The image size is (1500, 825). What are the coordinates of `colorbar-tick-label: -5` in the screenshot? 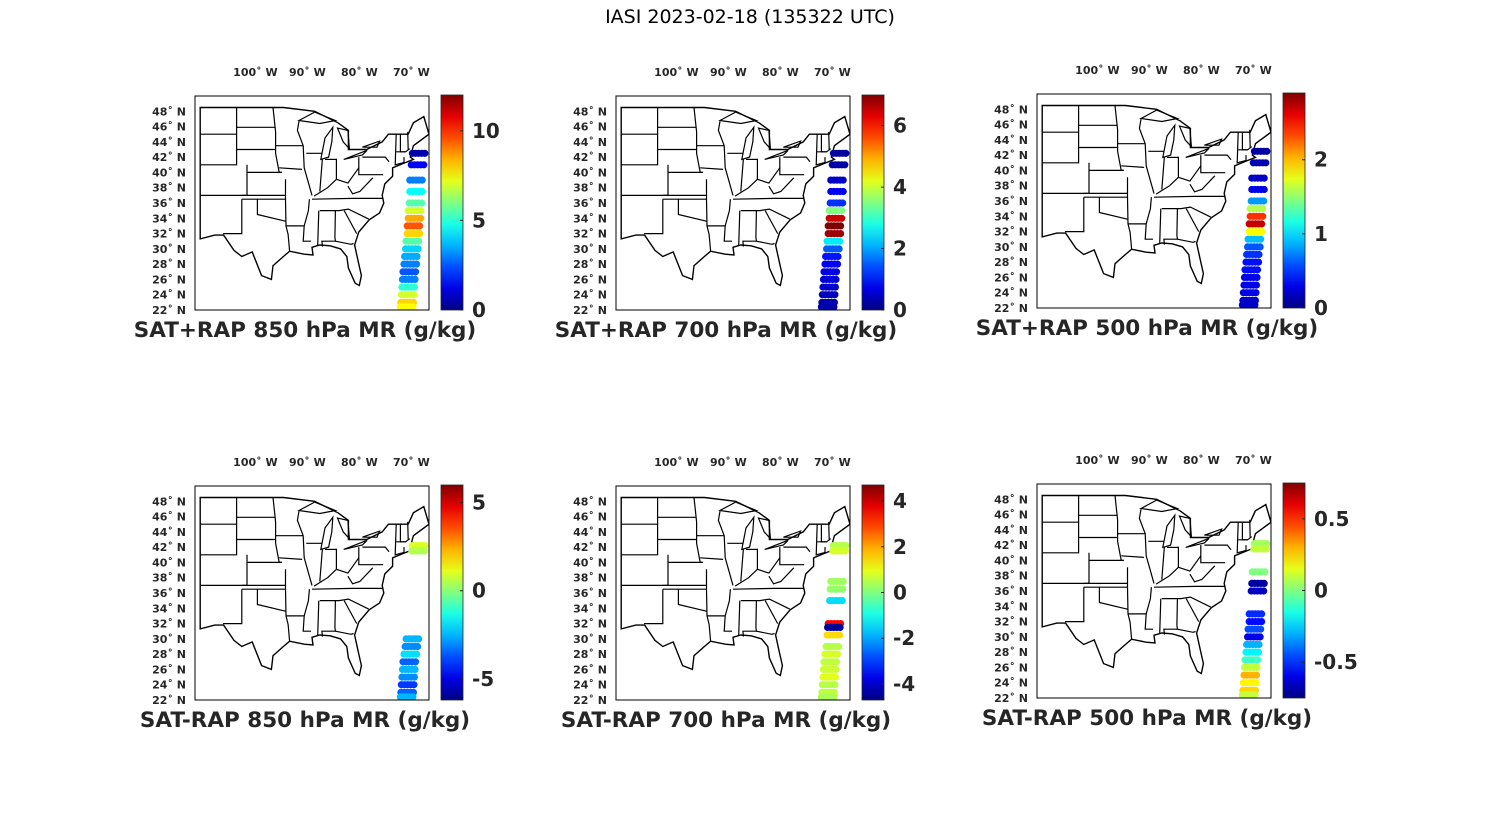 It's located at (483, 679).